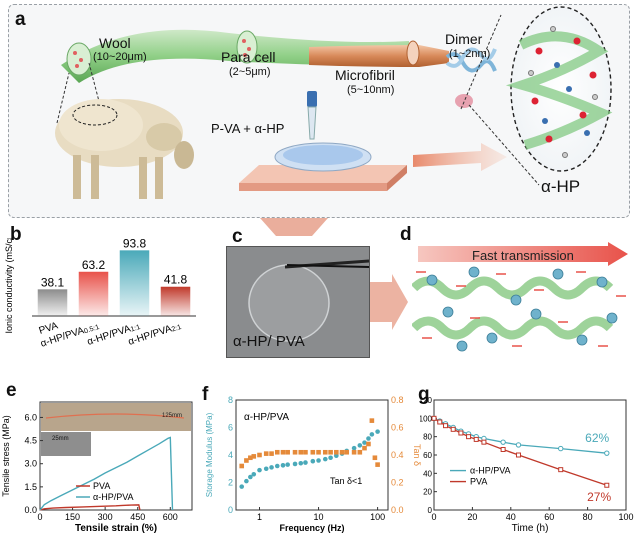 The width and height of the screenshot is (636, 544). I want to click on g-xtick-label-2: 40, so click(511, 517).